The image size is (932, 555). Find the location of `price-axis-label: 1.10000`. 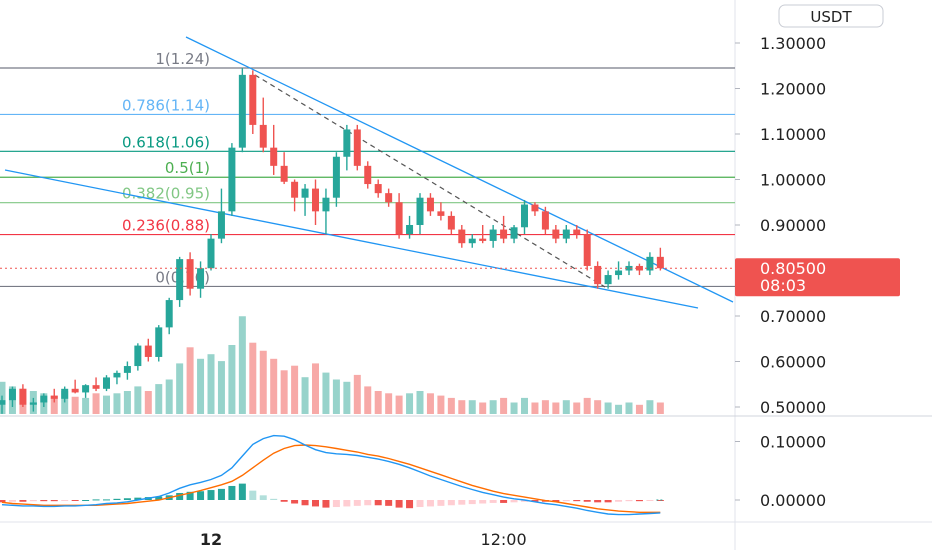

price-axis-label: 1.10000 is located at coordinates (793, 134).